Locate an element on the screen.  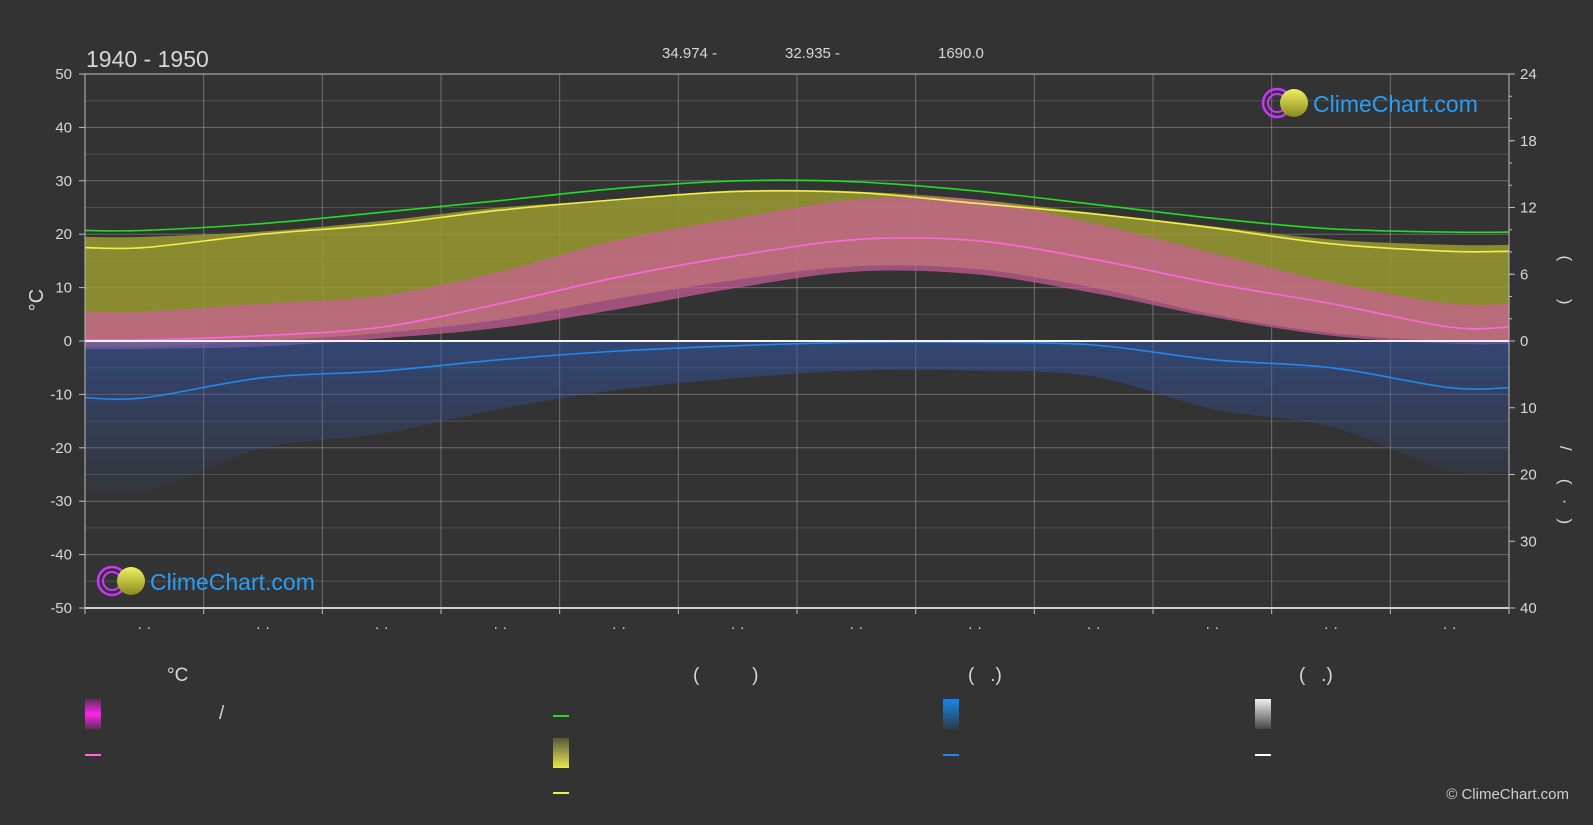
y-tick-label: -20 is located at coordinates (61, 448).